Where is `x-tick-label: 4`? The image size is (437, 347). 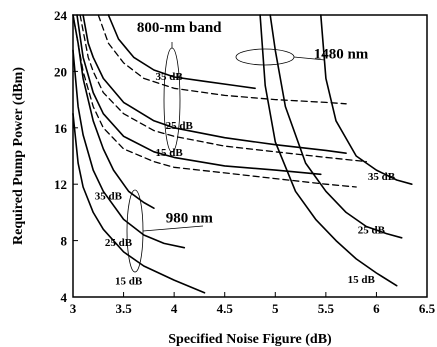
x-tick-label: 4 is located at coordinates (174, 308).